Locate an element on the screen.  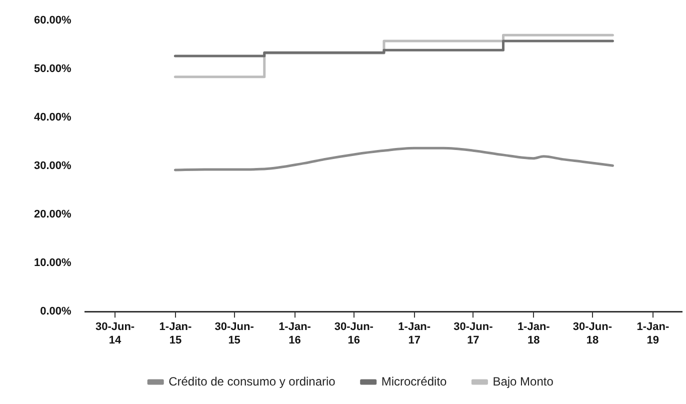
x-tick-label: 30-Jun-14 is located at coordinates (115, 333).